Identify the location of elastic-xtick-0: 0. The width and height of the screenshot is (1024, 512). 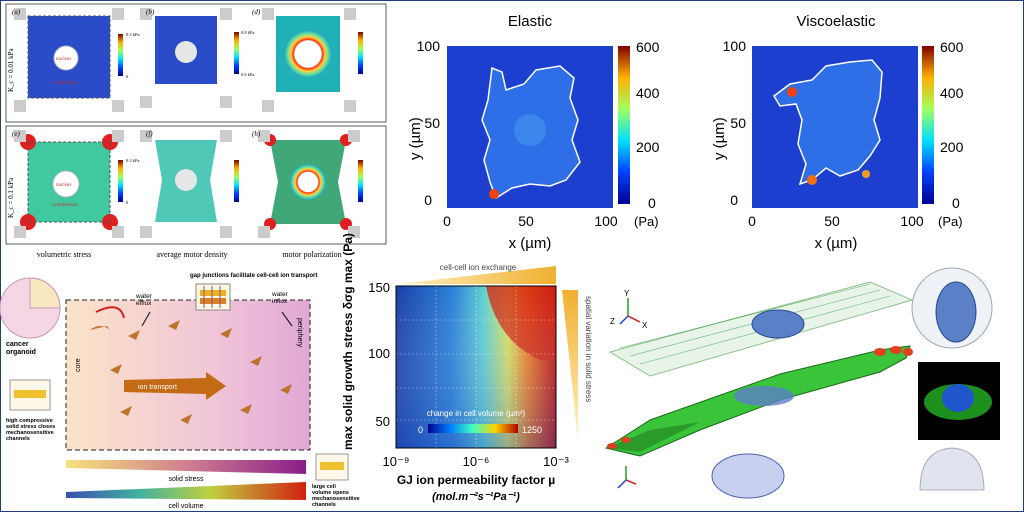
(447, 221).